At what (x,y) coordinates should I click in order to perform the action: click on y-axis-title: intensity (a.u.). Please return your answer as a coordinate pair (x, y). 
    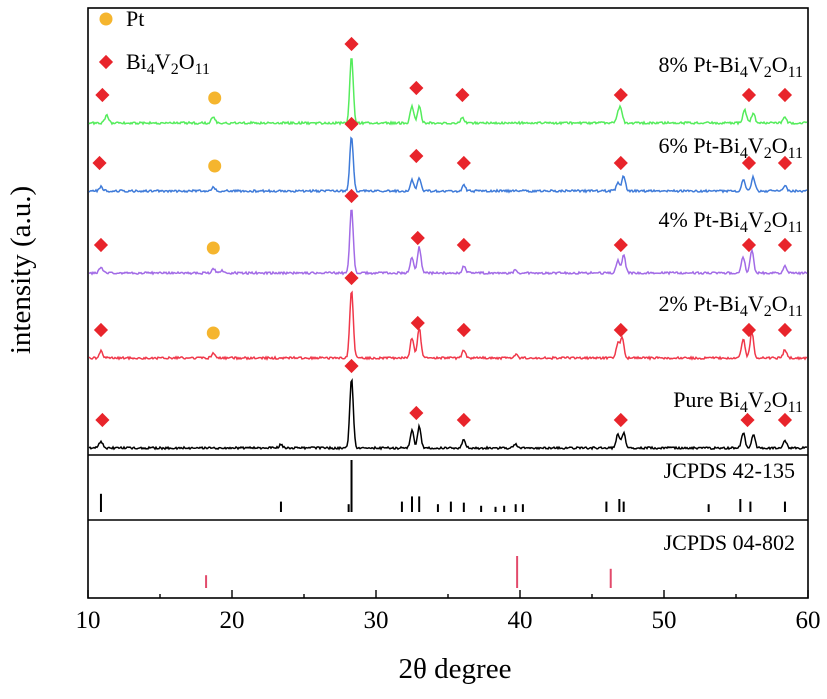
    Looking at the image, I should click on (21, 270).